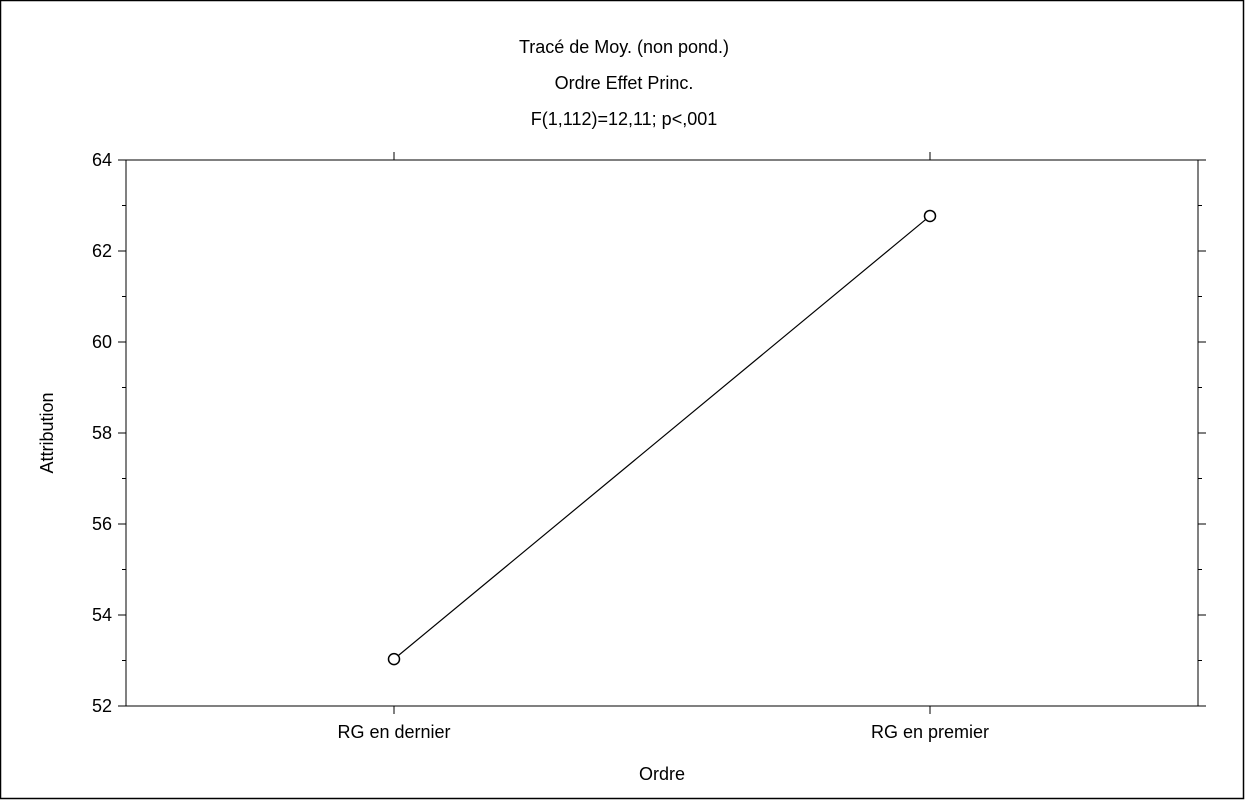 This screenshot has width=1245, height=800. Describe the element at coordinates (102, 433) in the screenshot. I see `y-tick-label: 58` at that location.